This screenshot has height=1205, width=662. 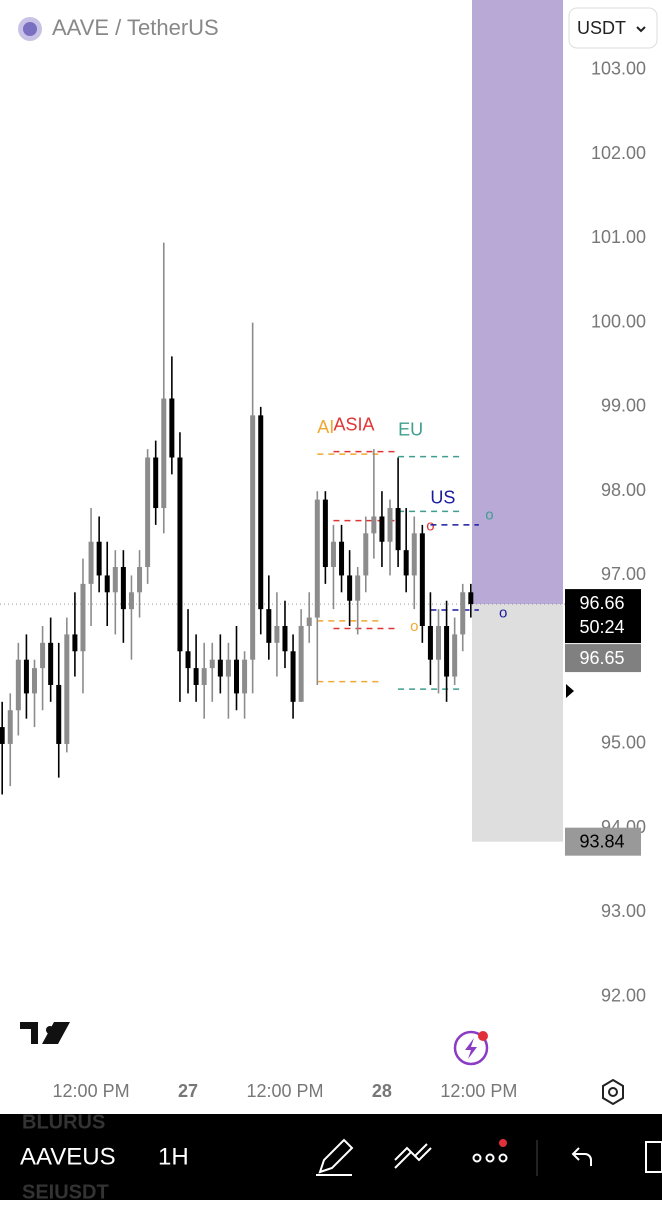 What do you see at coordinates (135, 27) in the screenshot?
I see `symbol-title: AAVE / TetherUS` at bounding box center [135, 27].